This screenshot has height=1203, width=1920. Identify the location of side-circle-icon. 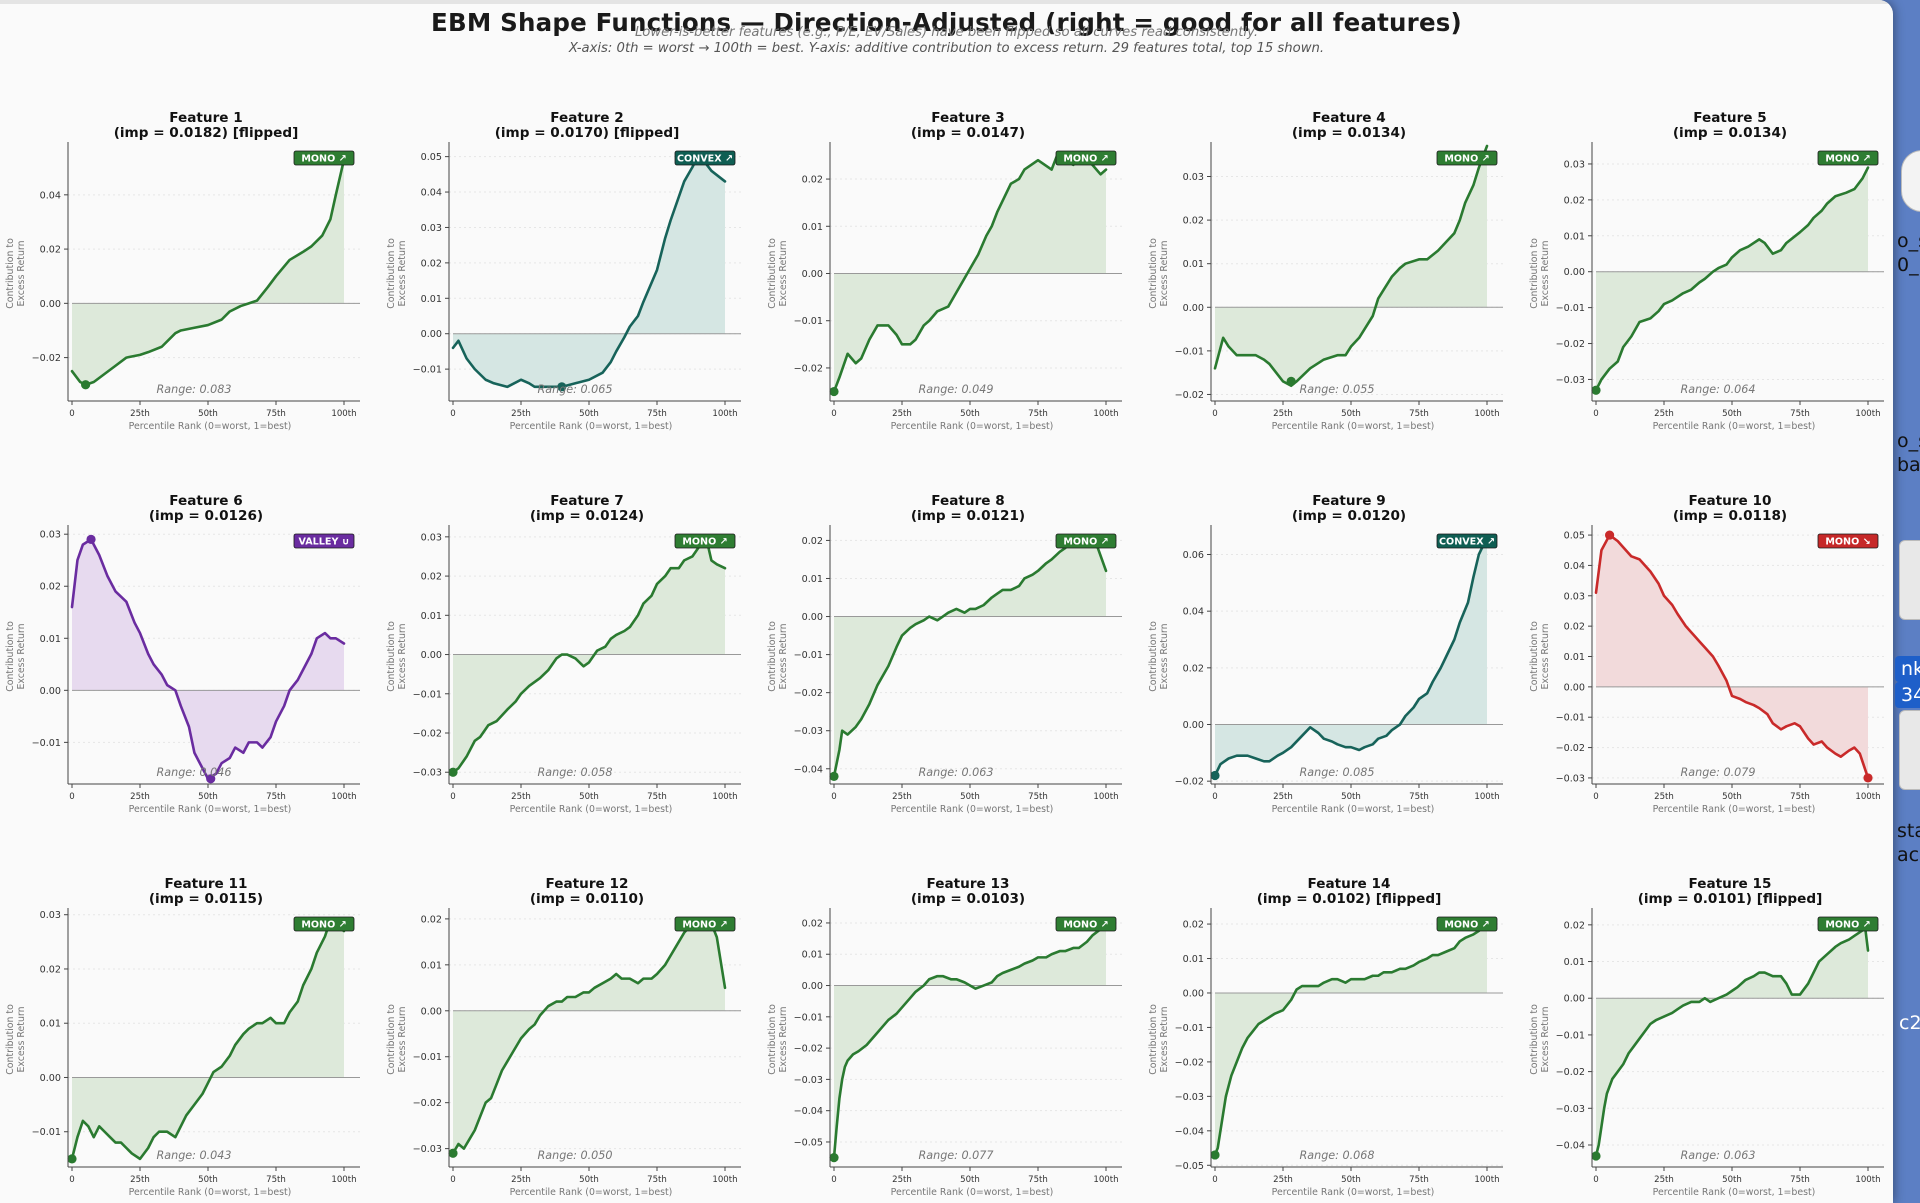
(1910, 181).